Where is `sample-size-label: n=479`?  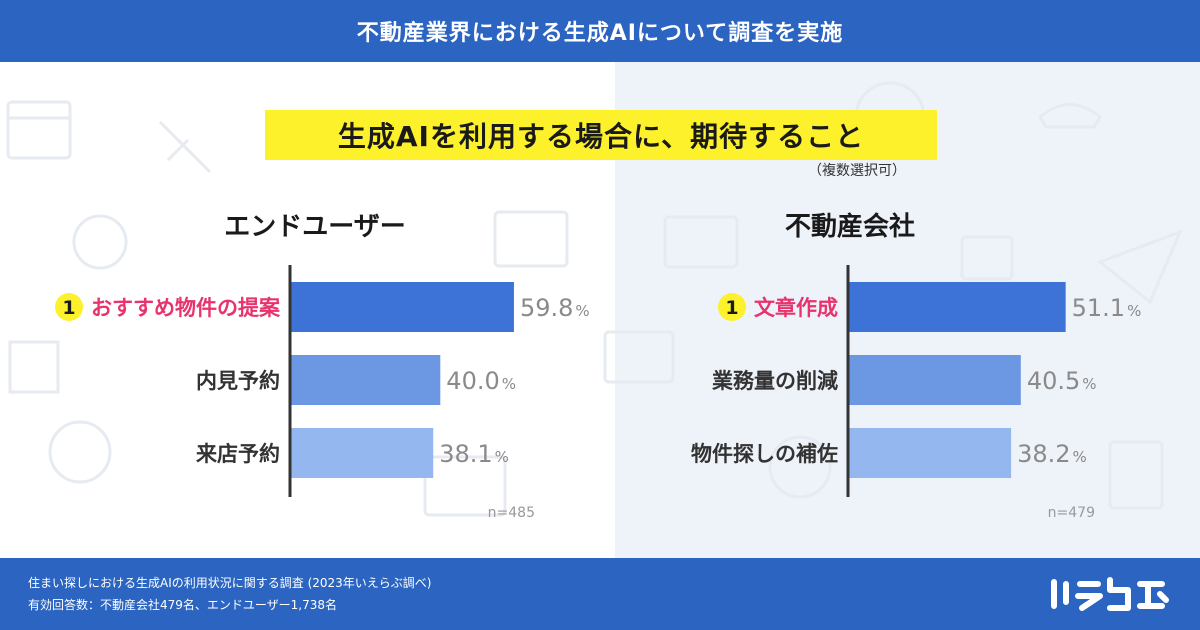
sample-size-label: n=479 is located at coordinates (1071, 513).